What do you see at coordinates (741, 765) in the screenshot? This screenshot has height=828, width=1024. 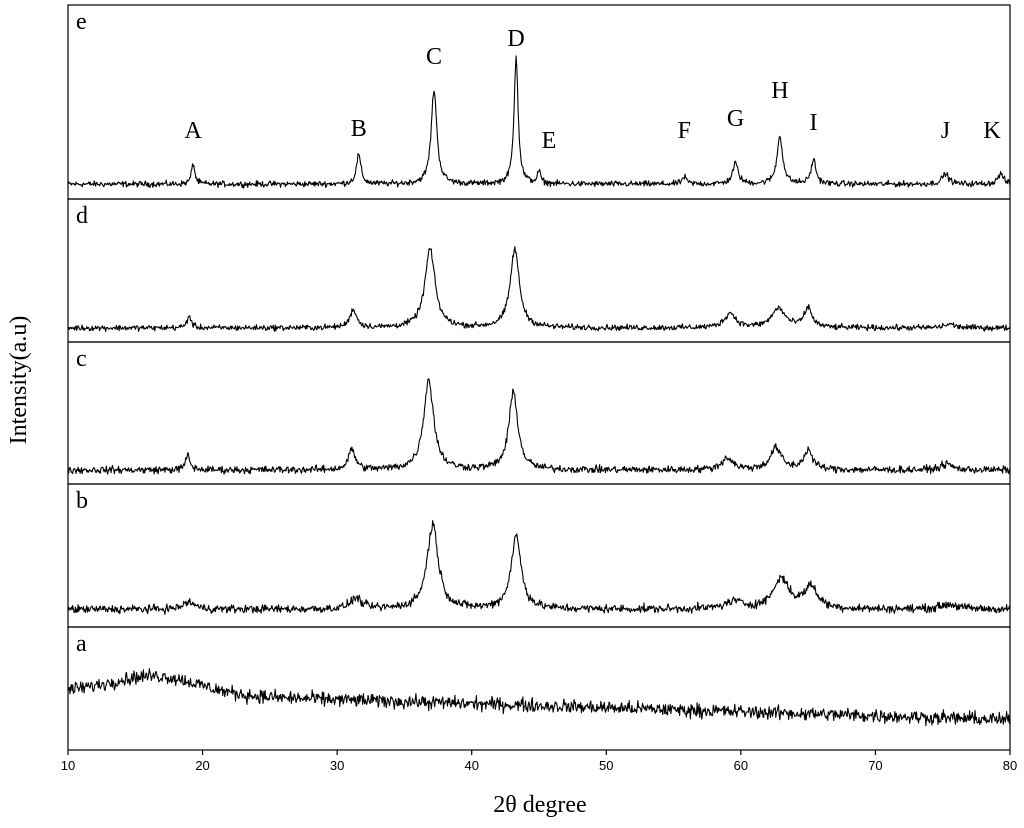 I see `x-tick-label-60: 60` at bounding box center [741, 765].